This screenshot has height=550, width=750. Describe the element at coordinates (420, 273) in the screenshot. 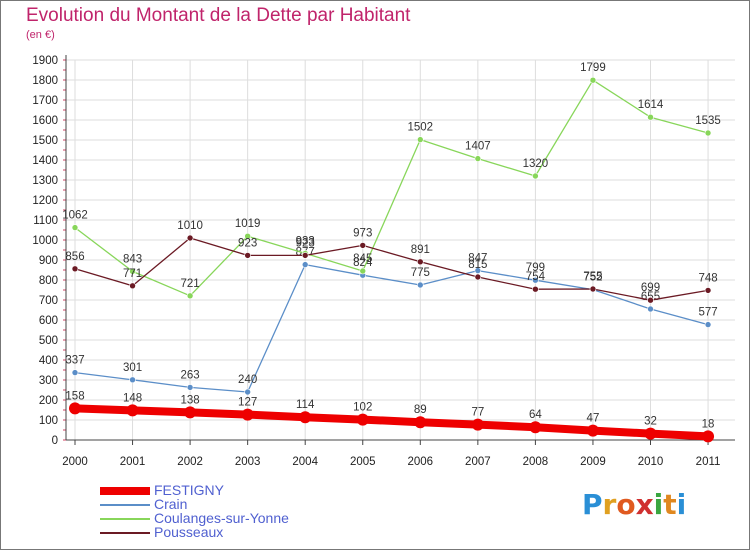

I see `data-label: 775` at that location.